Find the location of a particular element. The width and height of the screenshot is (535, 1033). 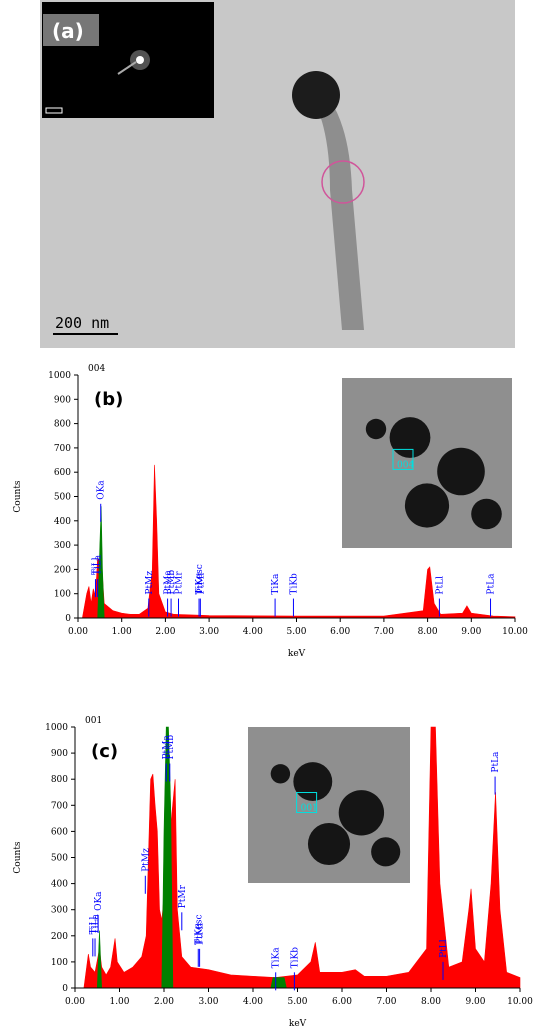

peak-label: PtMr is located at coordinates (180, 583).